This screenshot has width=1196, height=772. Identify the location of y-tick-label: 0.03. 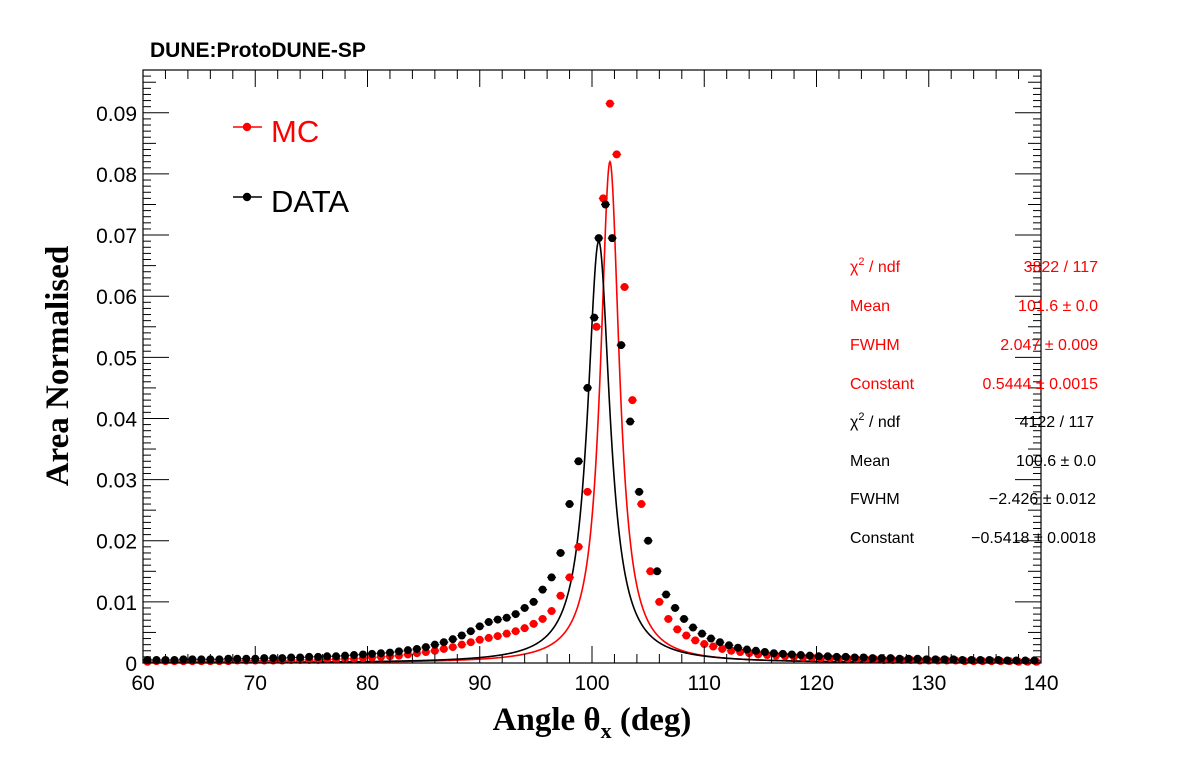
(116, 481).